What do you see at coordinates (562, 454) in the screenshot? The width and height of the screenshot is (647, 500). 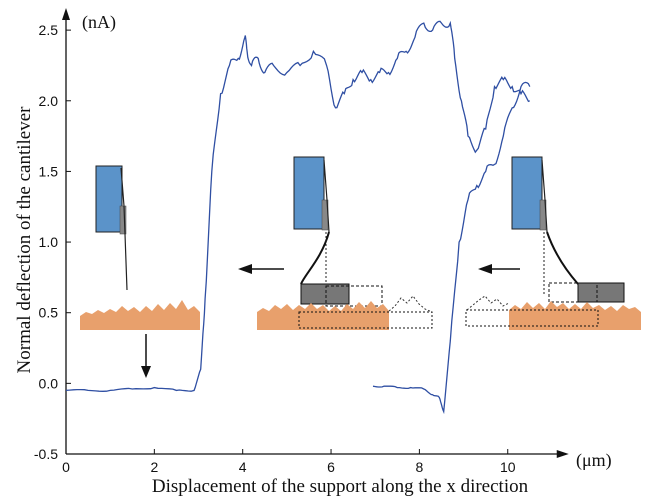 I see `x-axis-arrow` at bounding box center [562, 454].